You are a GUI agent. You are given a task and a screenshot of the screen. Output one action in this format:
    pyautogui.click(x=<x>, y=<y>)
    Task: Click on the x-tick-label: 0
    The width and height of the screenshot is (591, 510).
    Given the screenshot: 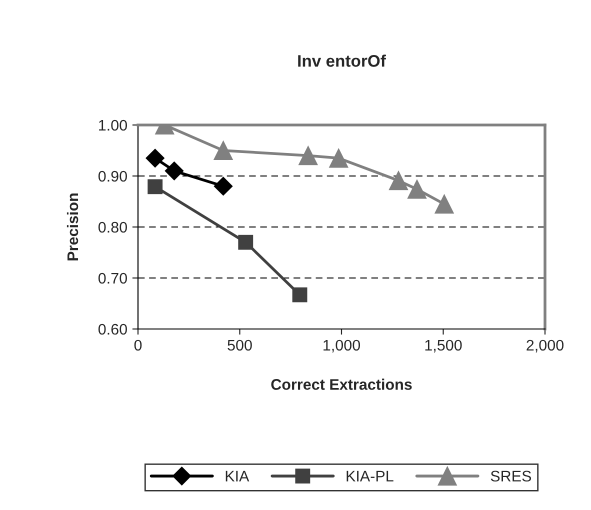 What is the action you would take?
    pyautogui.click(x=138, y=345)
    